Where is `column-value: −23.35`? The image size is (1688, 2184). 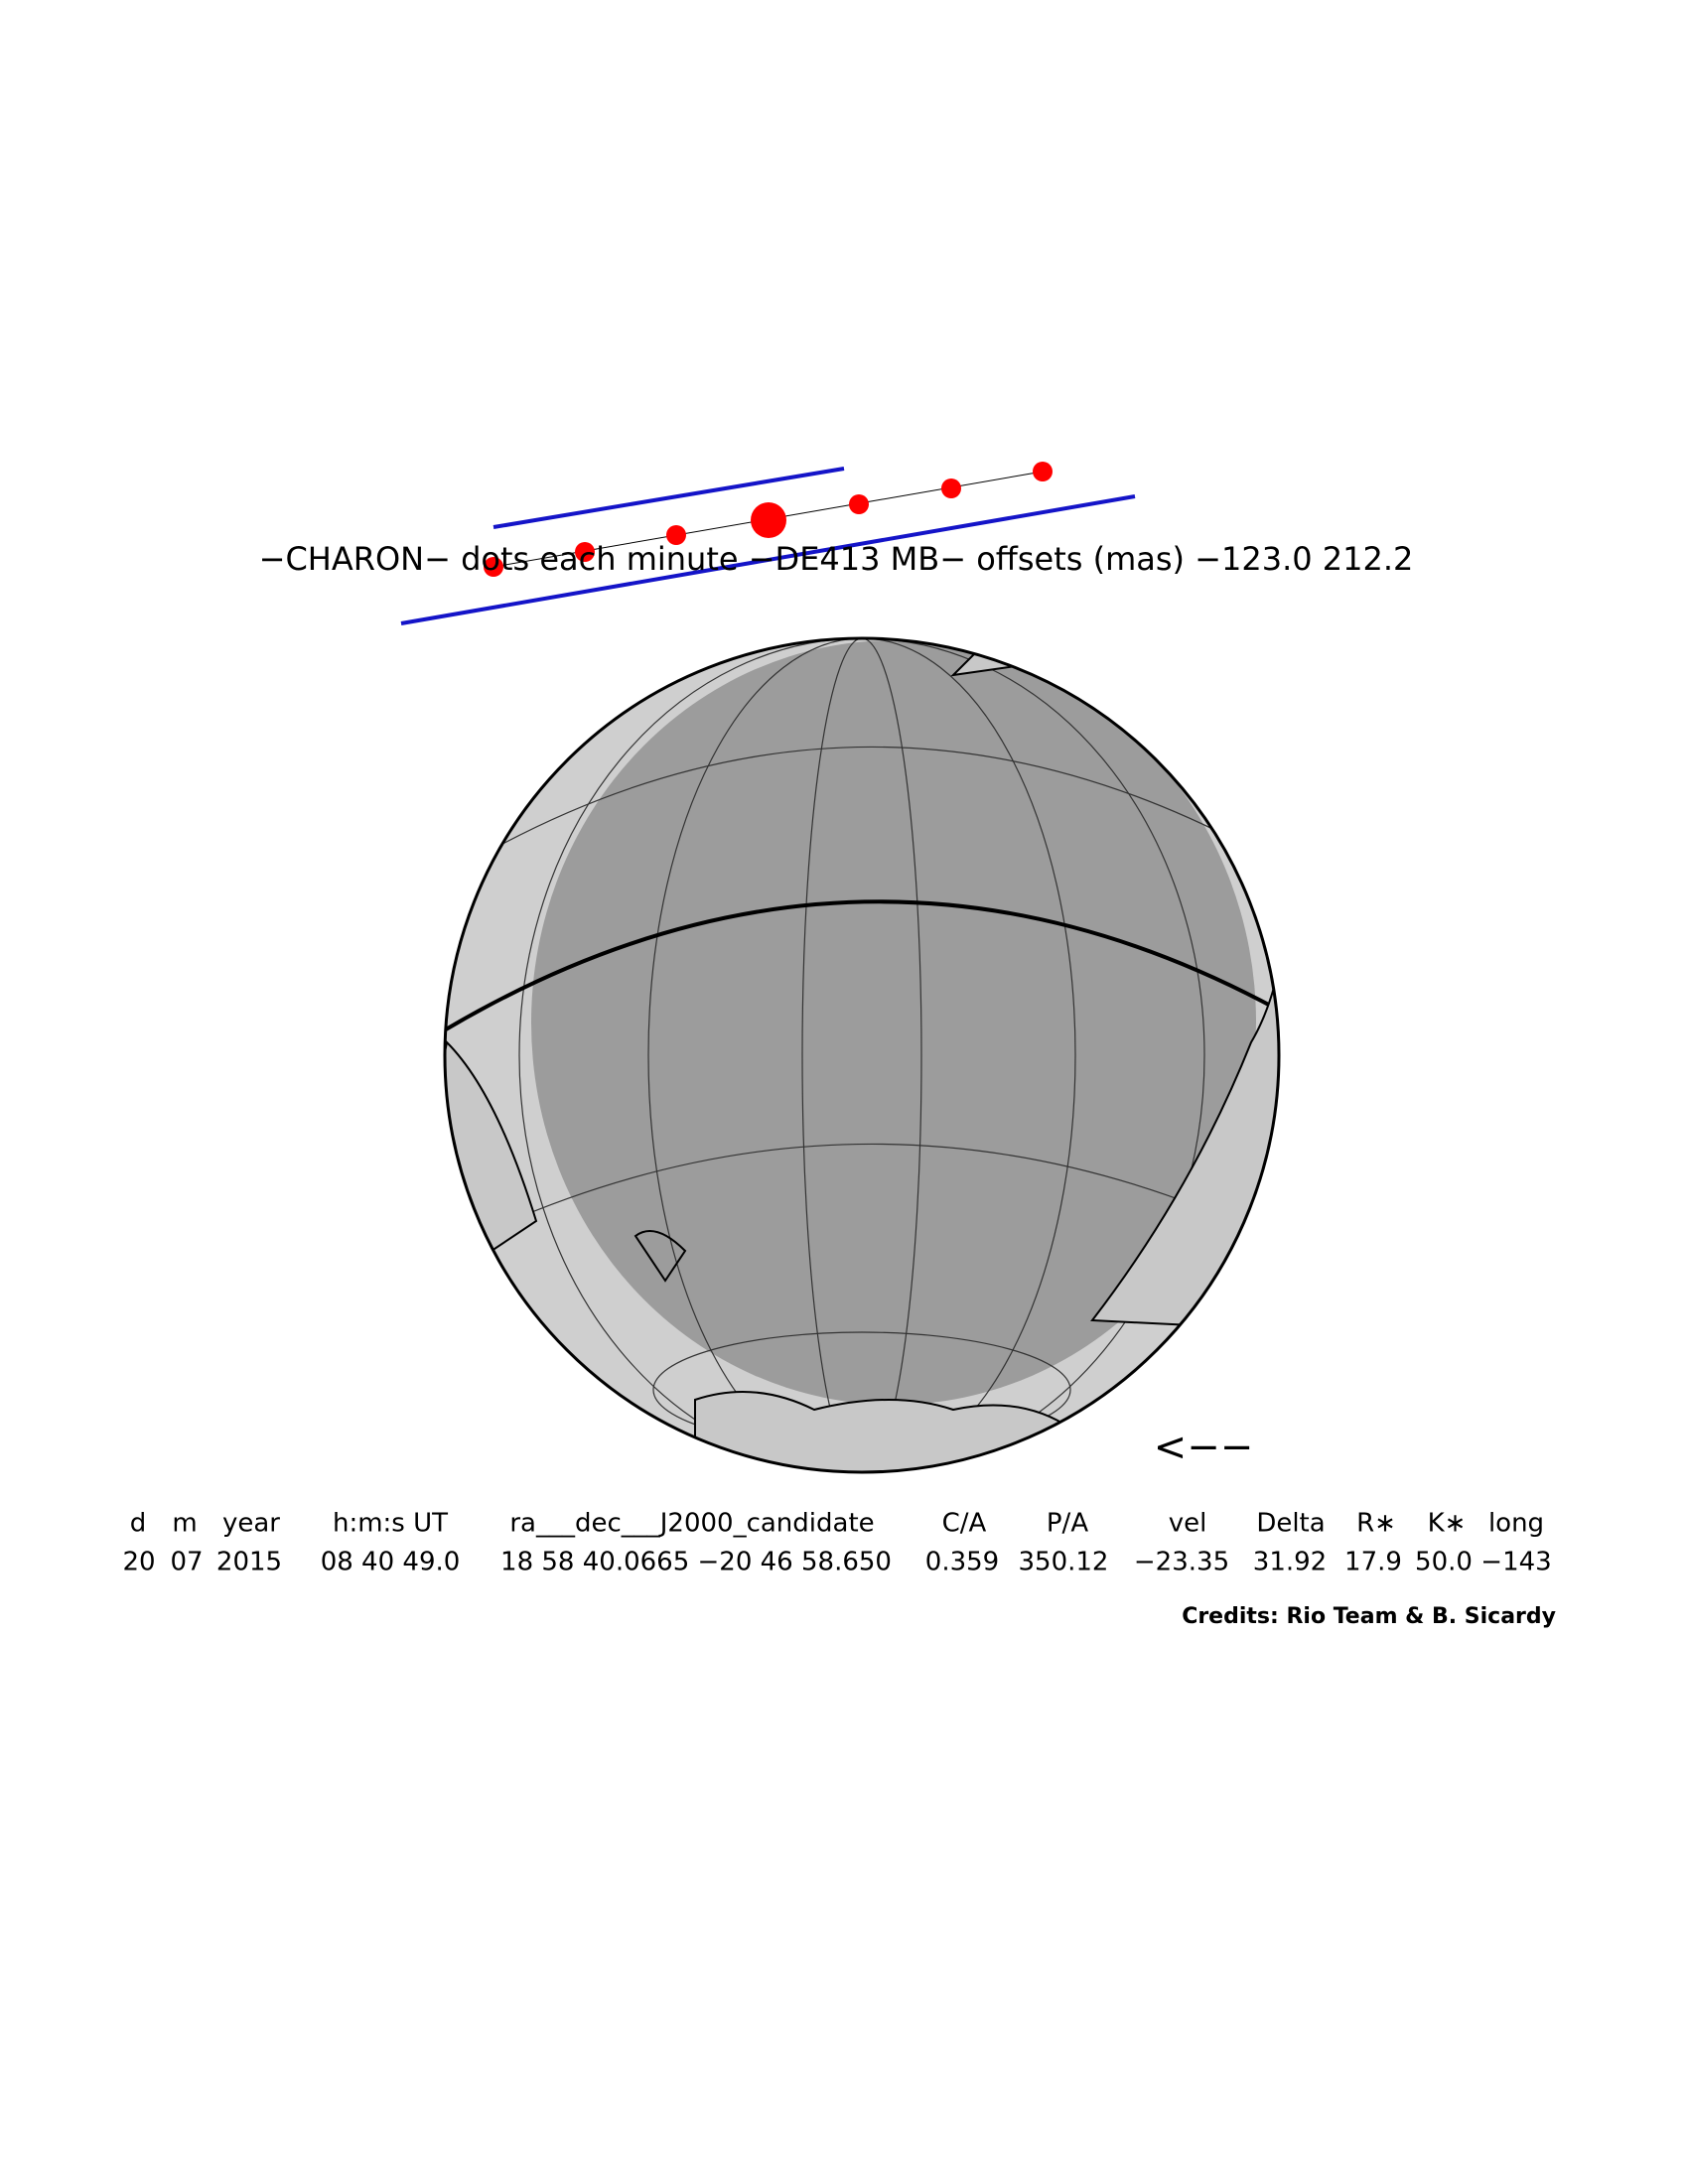 column-value: −23.35 is located at coordinates (1181, 1562).